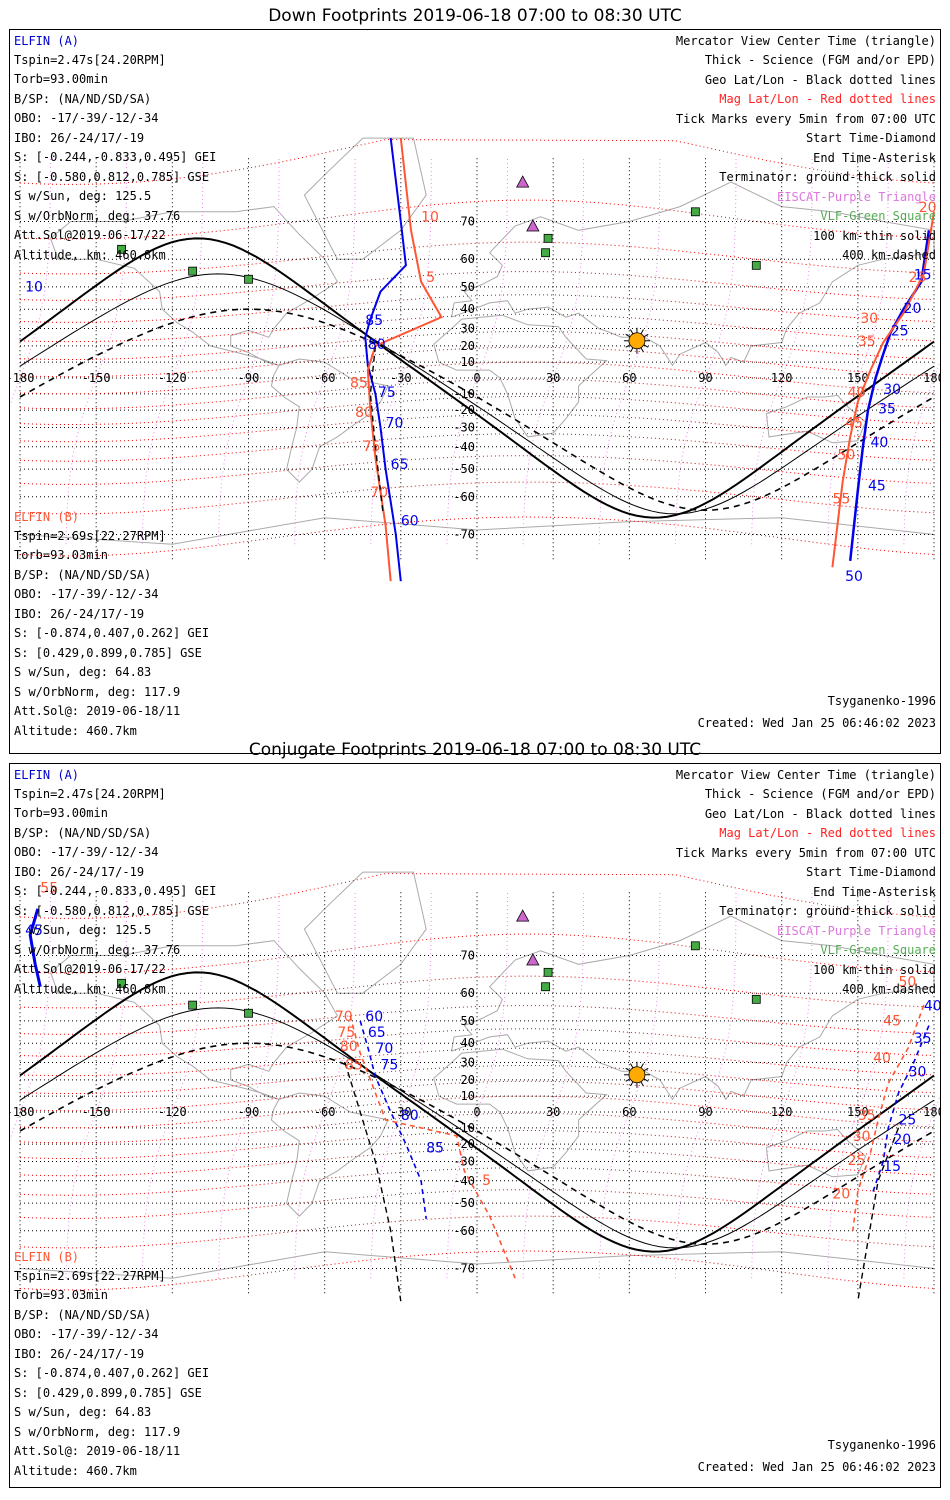  I want to click on lon-tick-label: -60, so click(325, 1112).